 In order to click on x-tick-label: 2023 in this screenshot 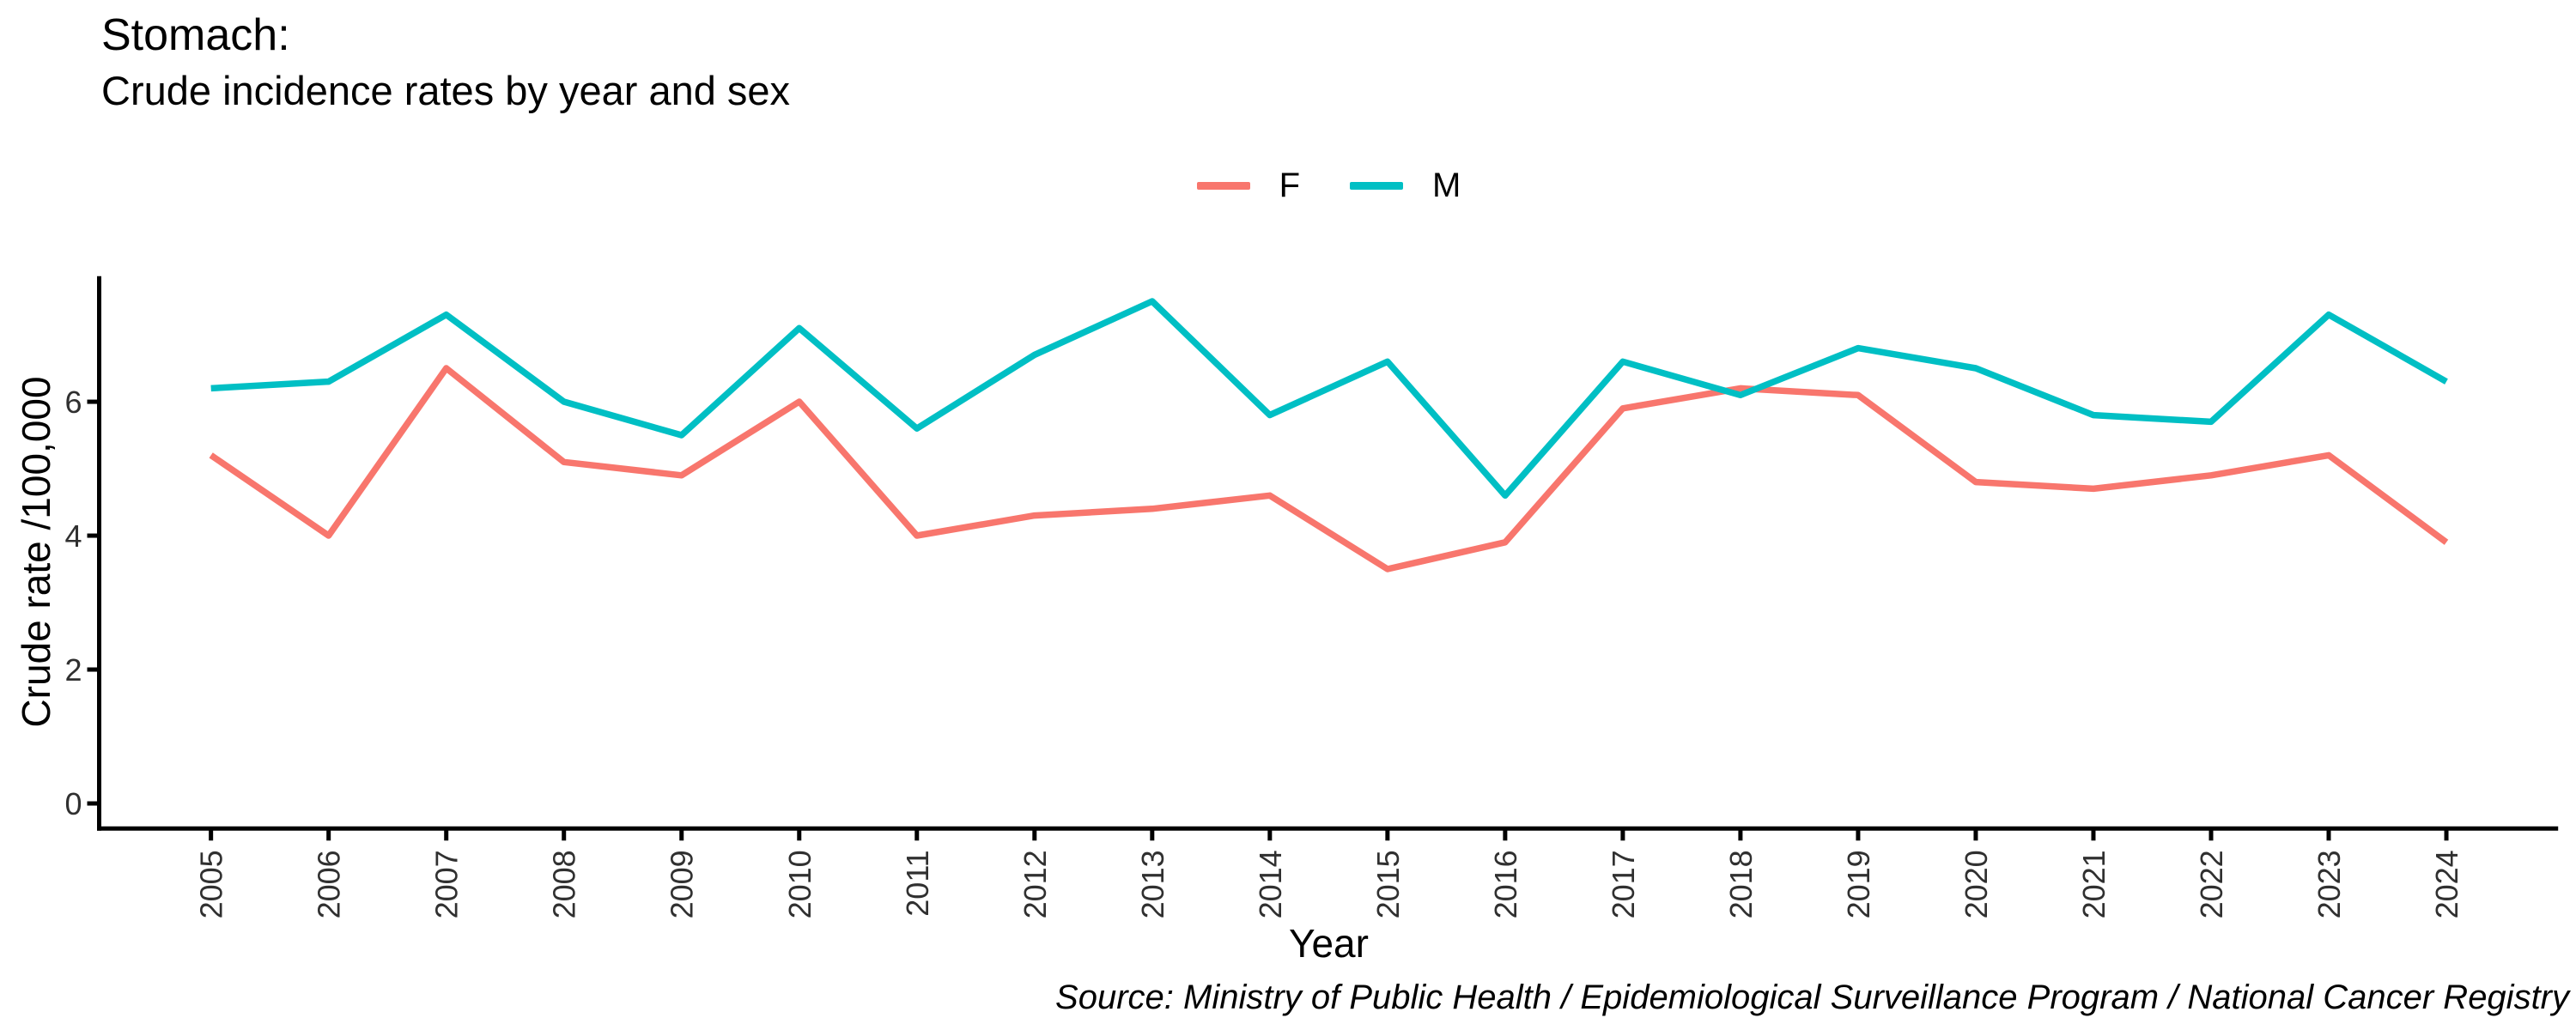, I will do `click(2329, 884)`.